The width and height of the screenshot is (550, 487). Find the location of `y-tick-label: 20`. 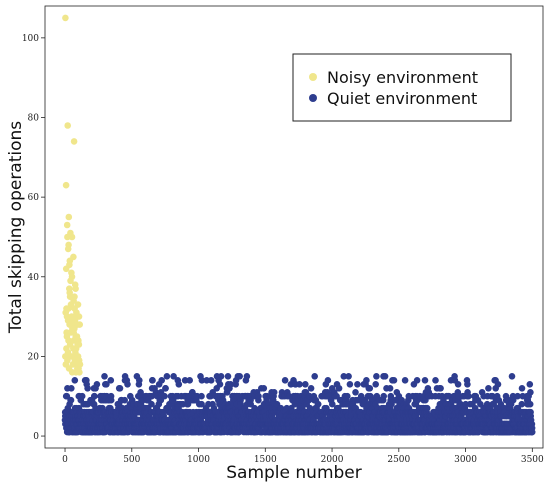

y-tick-label: 20 is located at coordinates (34, 357).